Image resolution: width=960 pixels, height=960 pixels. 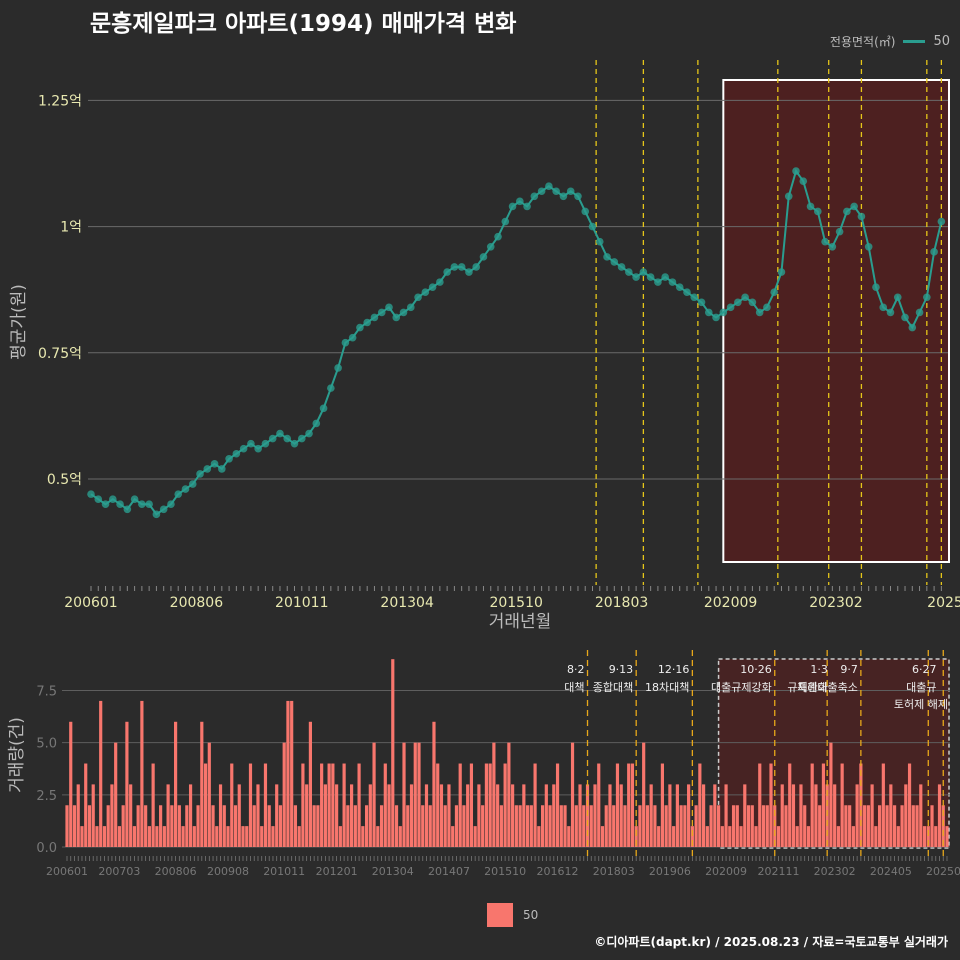 I want to click on y-tick-label: 1.25억, so click(x=60, y=101).